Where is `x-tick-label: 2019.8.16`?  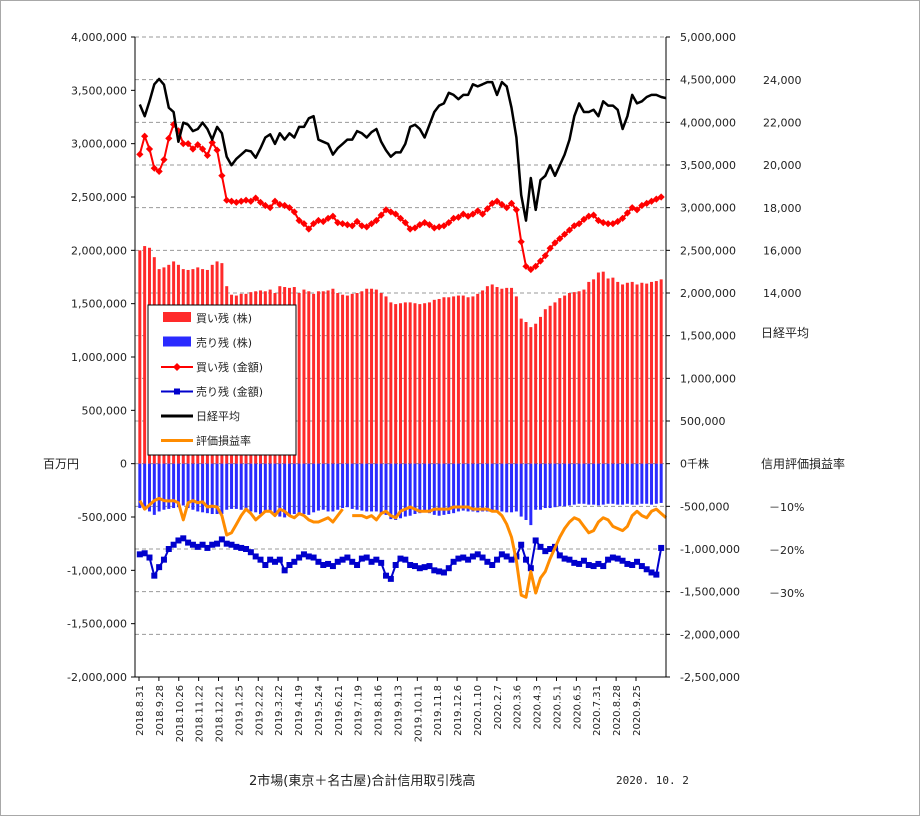 x-tick-label: 2019.8.16 is located at coordinates (379, 710).